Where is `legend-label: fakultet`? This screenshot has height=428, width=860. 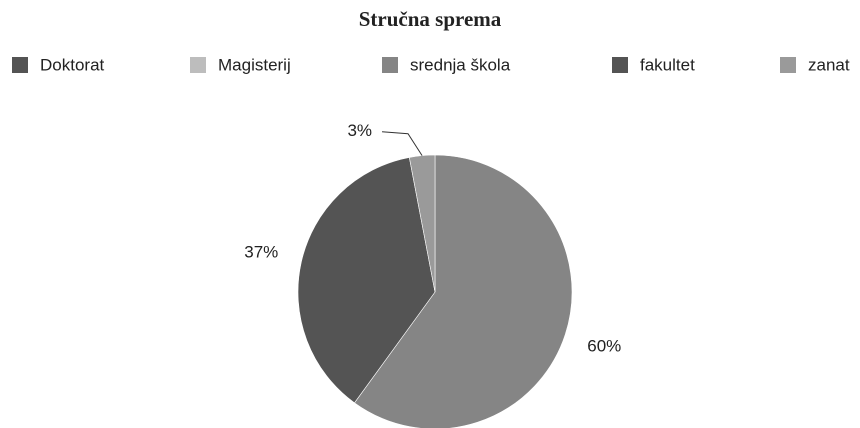 legend-label: fakultet is located at coordinates (667, 64).